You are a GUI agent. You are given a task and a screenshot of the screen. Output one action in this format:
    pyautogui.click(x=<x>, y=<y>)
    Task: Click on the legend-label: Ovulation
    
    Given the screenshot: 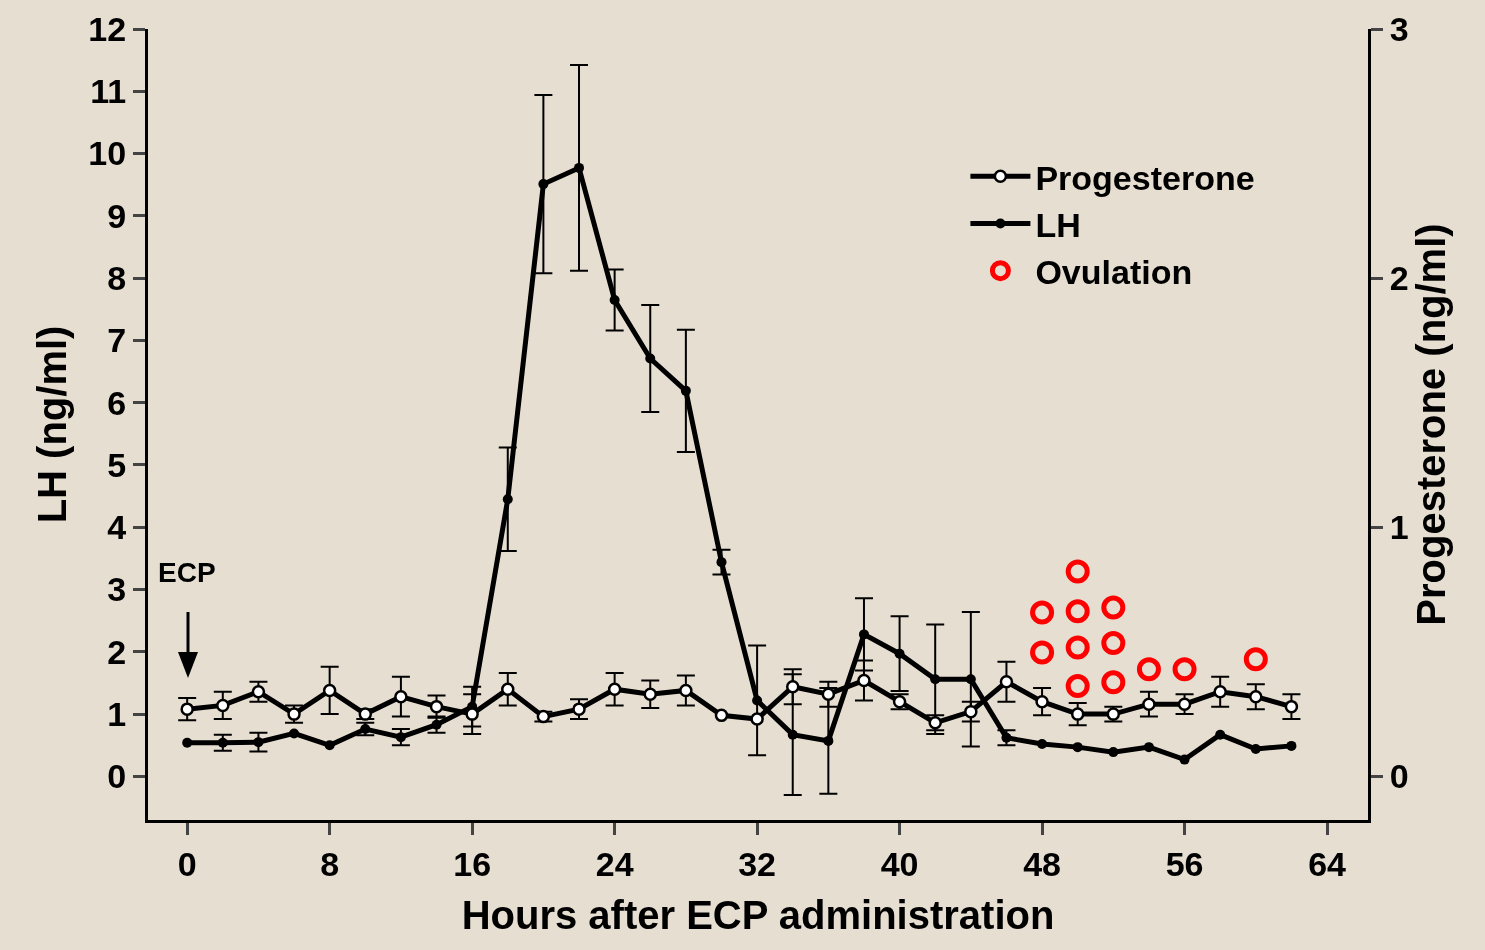 What is the action you would take?
    pyautogui.click(x=1114, y=271)
    